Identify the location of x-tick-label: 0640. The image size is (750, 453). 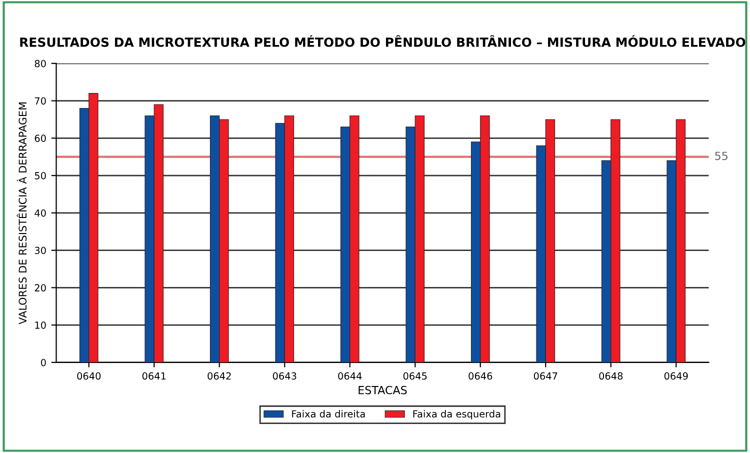
(89, 376).